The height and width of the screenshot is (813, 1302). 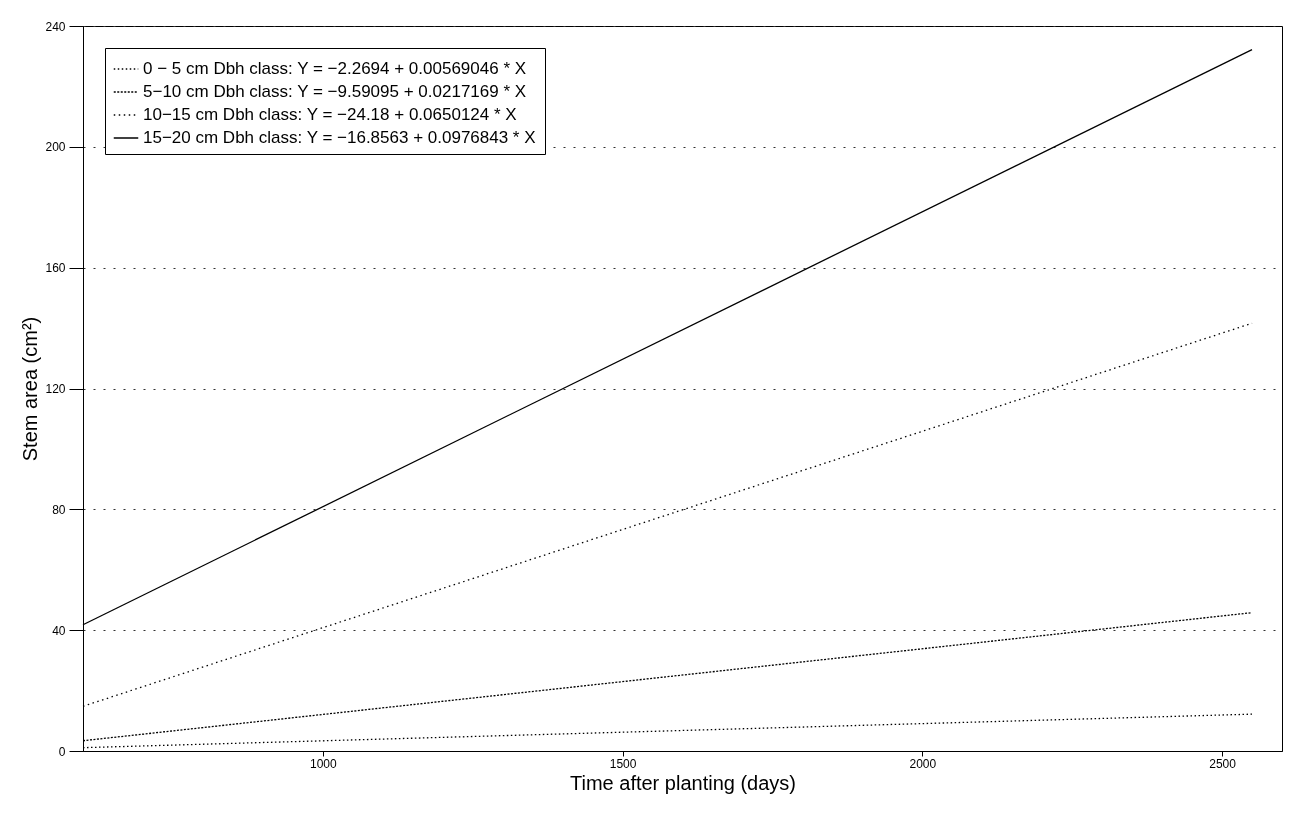 What do you see at coordinates (55, 26) in the screenshot?
I see `y-tick-label: 240` at bounding box center [55, 26].